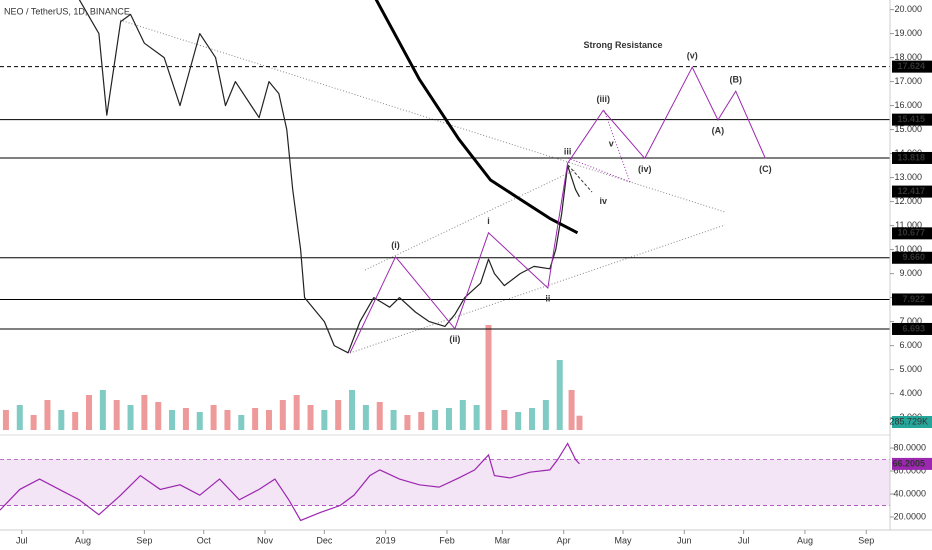 The height and width of the screenshot is (550, 932). What do you see at coordinates (765, 169) in the screenshot?
I see `wave-label: (C)` at bounding box center [765, 169].